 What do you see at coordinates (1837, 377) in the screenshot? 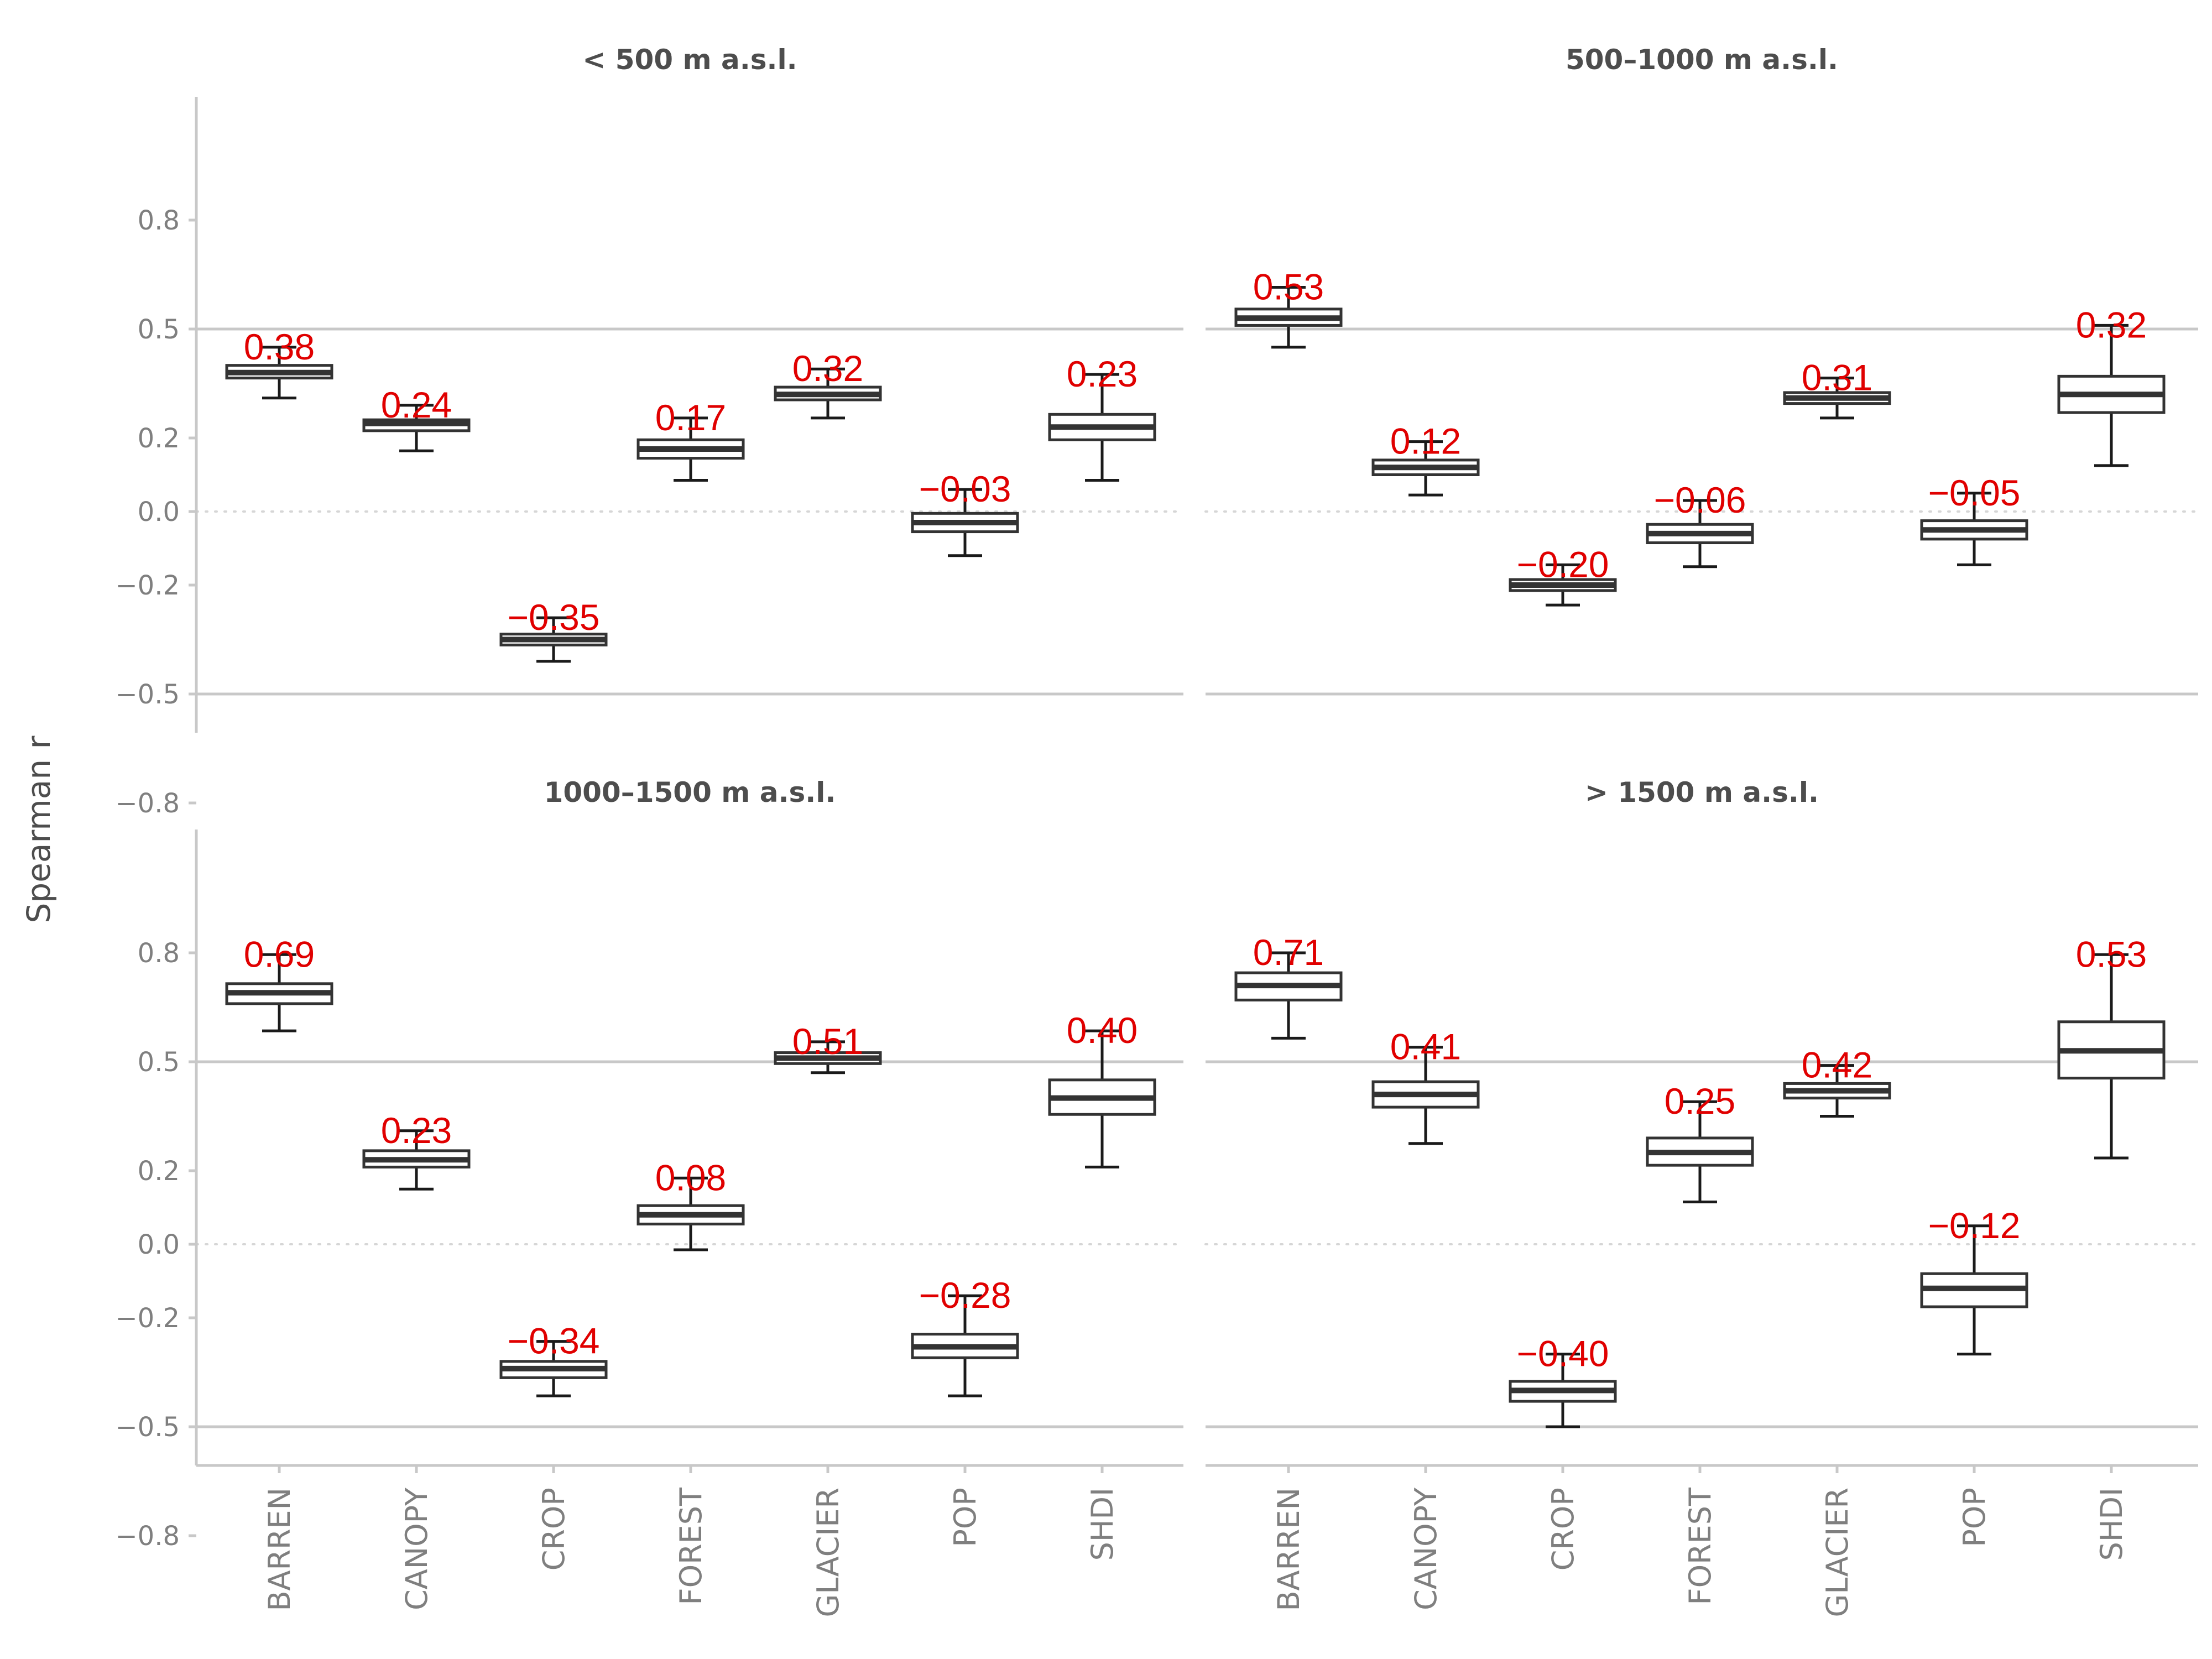
I see `value-label: 0.31` at bounding box center [1837, 377].